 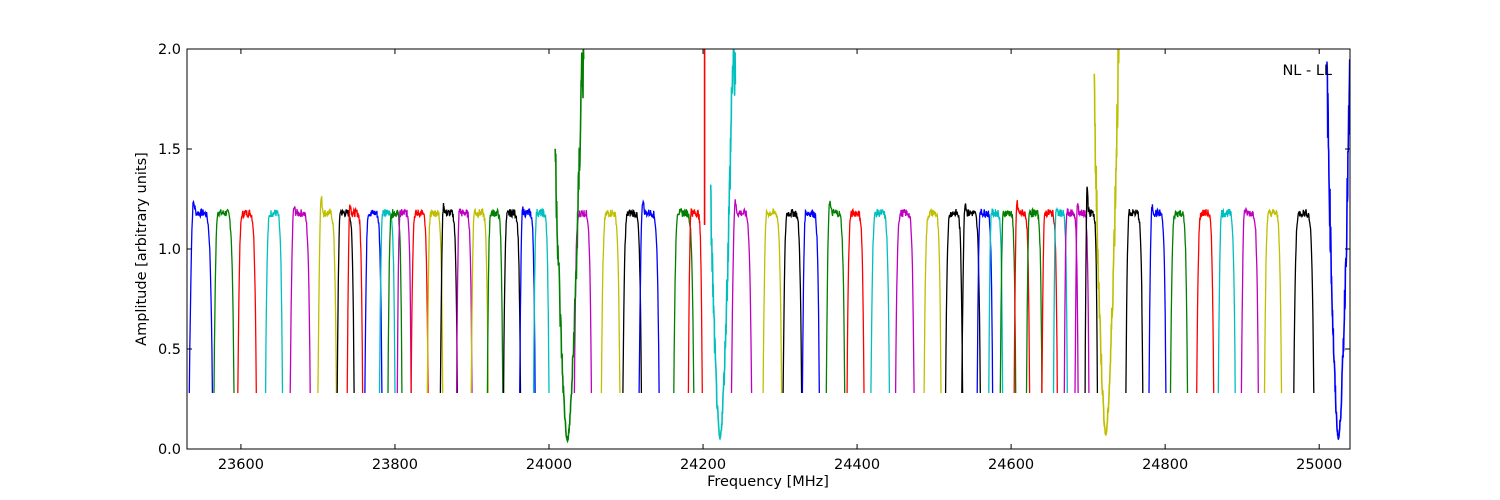 What do you see at coordinates (549, 465) in the screenshot?
I see `x-tick-label: 24000` at bounding box center [549, 465].